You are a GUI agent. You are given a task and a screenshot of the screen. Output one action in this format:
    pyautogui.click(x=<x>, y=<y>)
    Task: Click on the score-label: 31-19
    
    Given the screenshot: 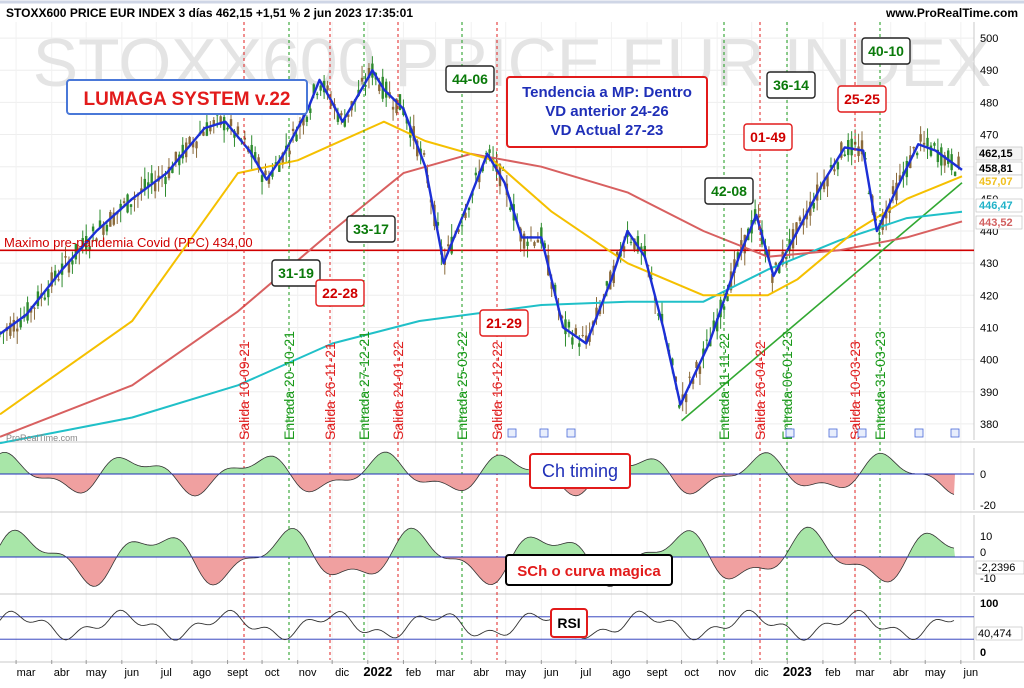 What is the action you would take?
    pyautogui.click(x=296, y=273)
    